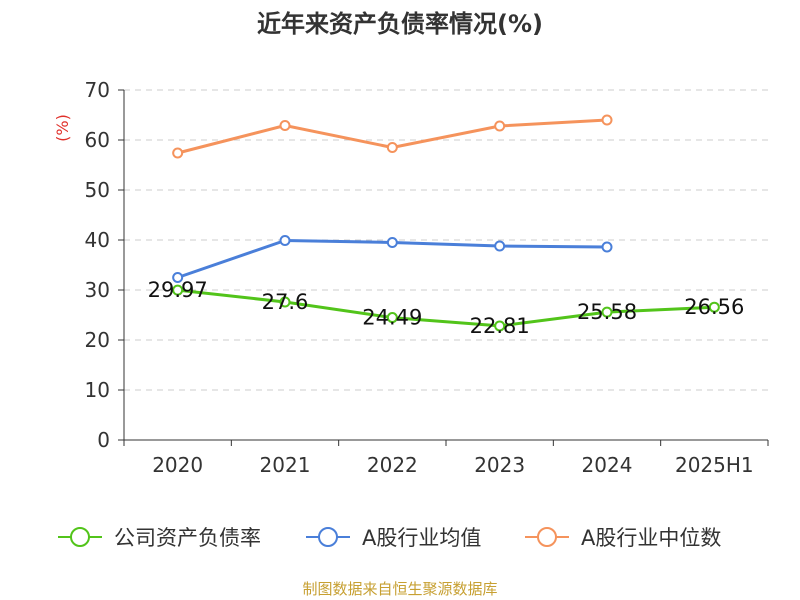 Image resolution: width=800 pixels, height=600 pixels. I want to click on series-0-point-2021, so click(285, 302).